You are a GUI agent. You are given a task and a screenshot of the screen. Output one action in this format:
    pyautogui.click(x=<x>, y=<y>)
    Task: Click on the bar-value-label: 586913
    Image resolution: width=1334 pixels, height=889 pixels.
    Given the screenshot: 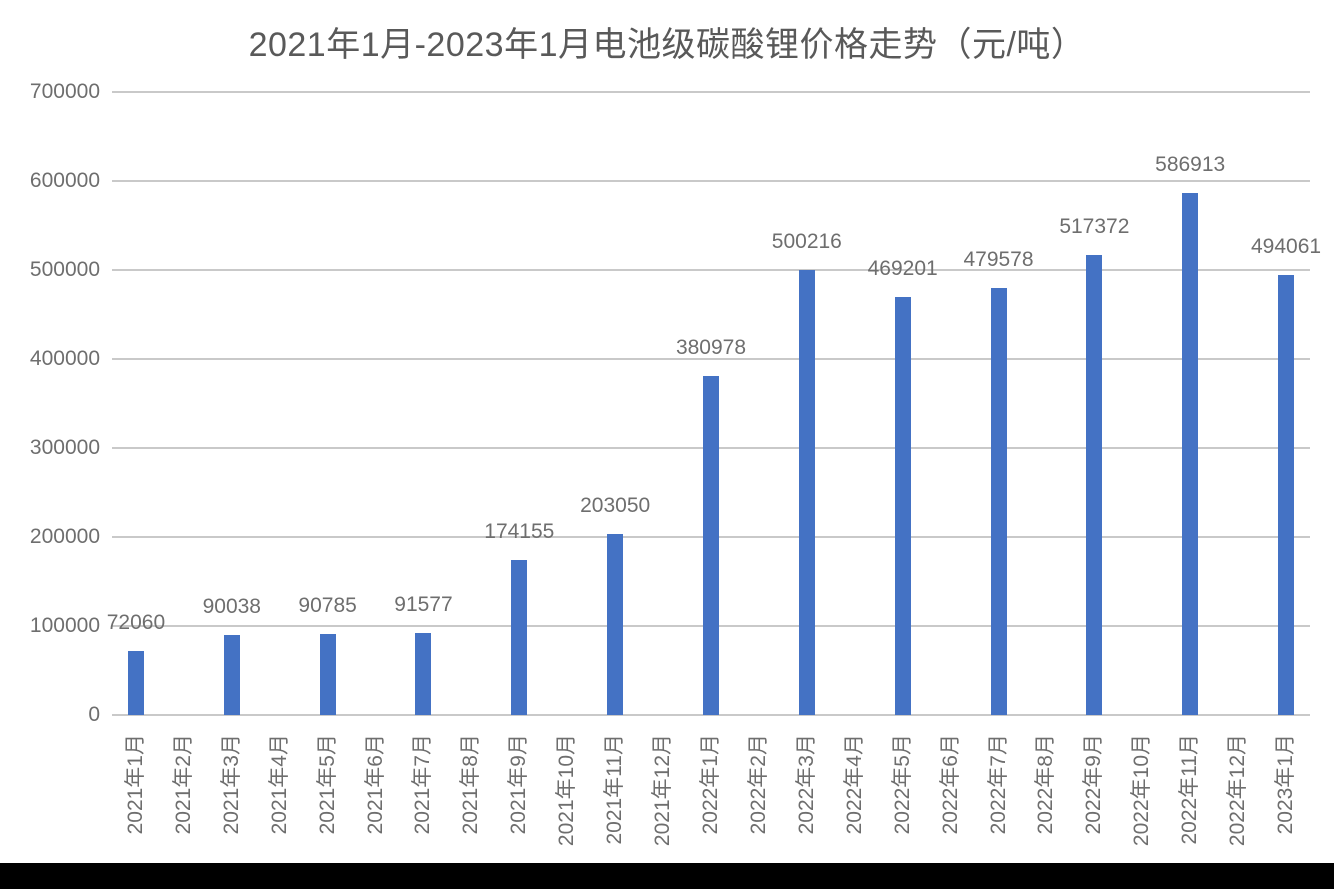 What is the action you would take?
    pyautogui.click(x=1190, y=164)
    